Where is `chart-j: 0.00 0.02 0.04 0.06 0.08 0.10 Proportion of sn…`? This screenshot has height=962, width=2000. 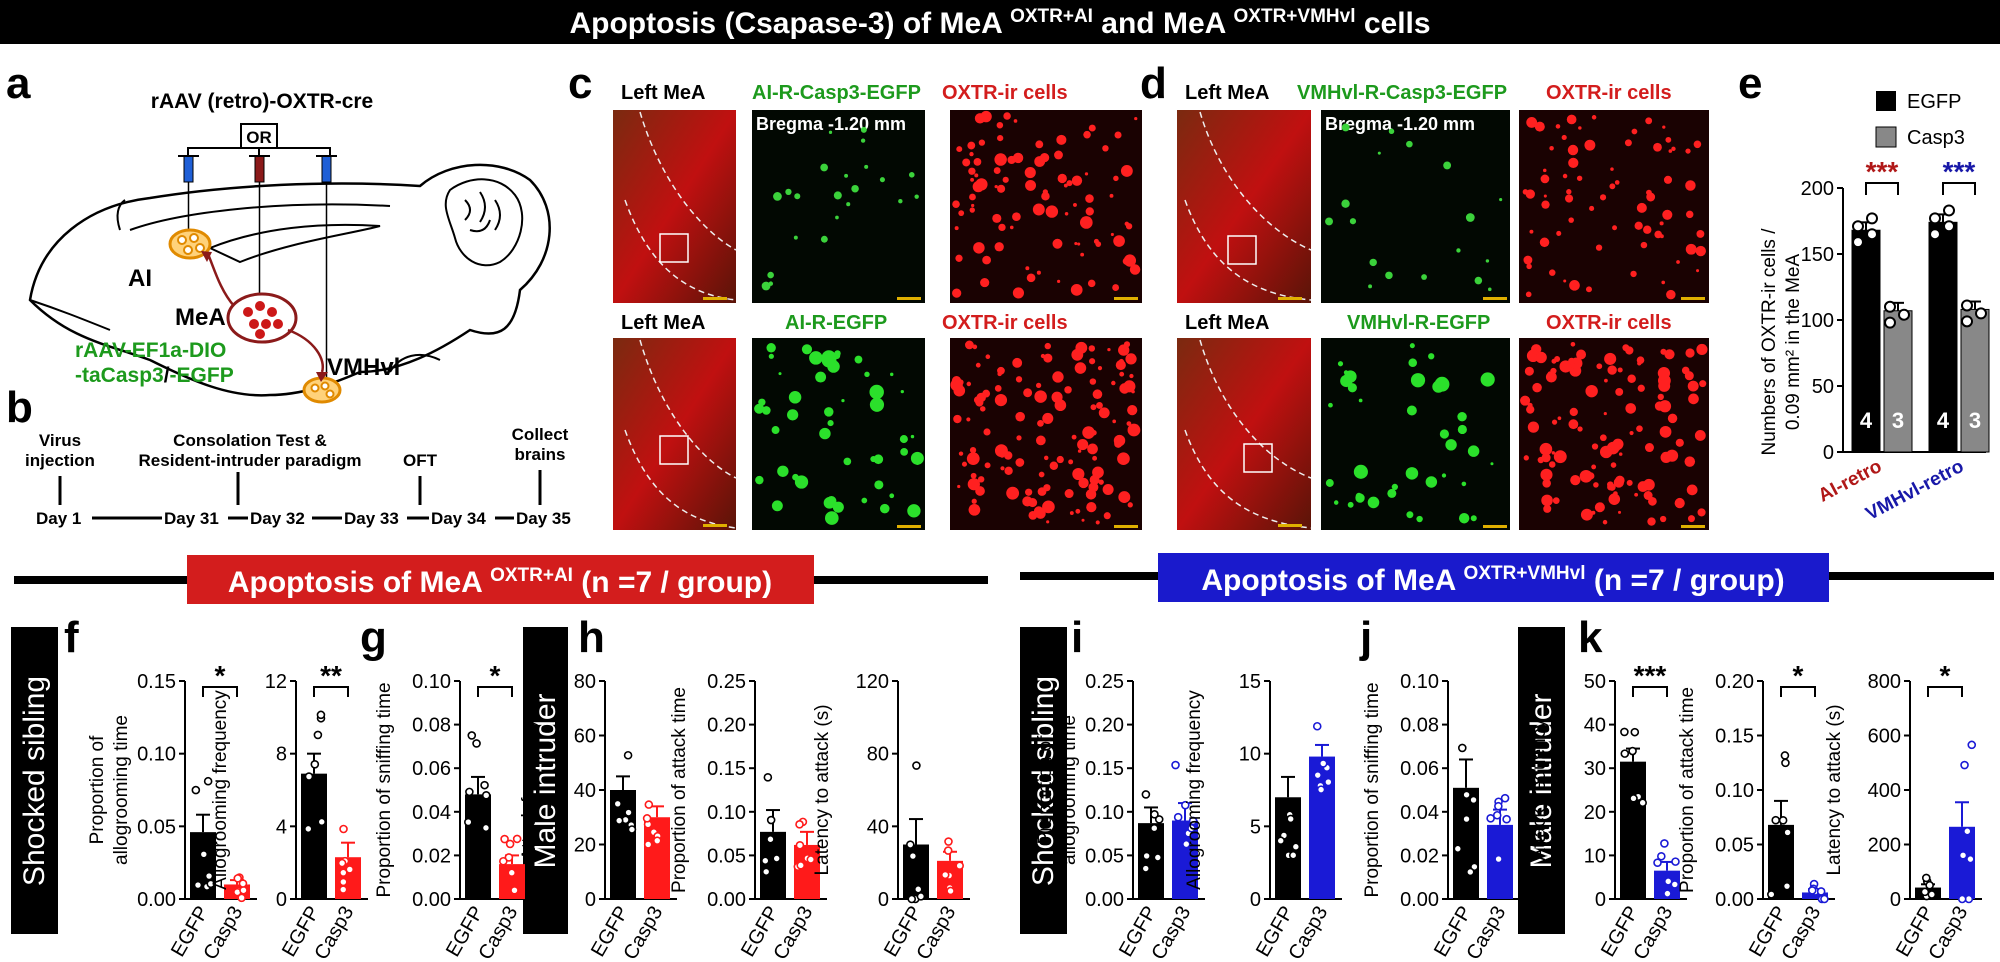 chart-j: 0.00 0.02 0.04 0.06 0.08 0.10 Proportion of sn… is located at coordinates (1441, 816).